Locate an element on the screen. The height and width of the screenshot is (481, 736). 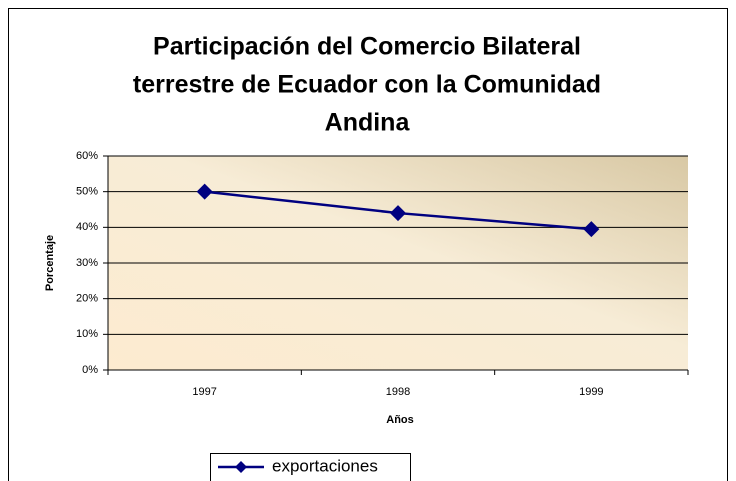
y-tick-label: 30% is located at coordinates (87, 263).